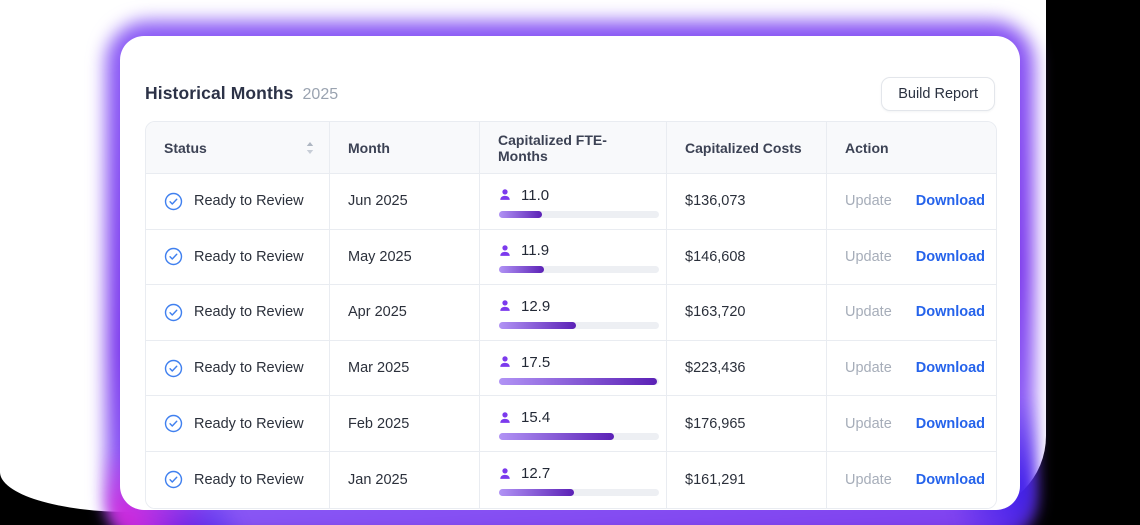  Describe the element at coordinates (573, 479) in the screenshot. I see `fte-cell: 12.7` at that location.